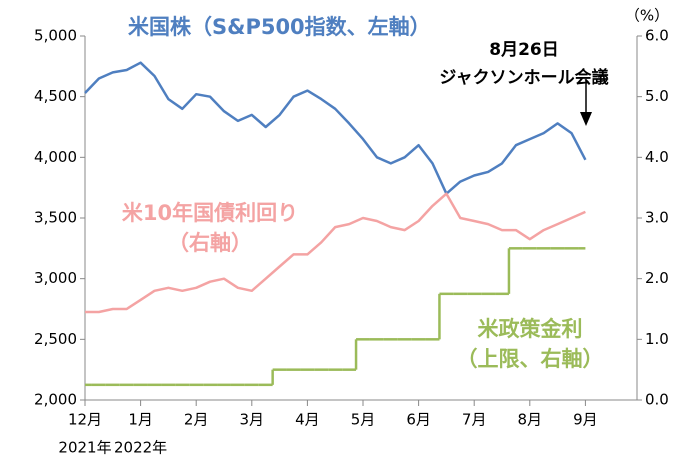 The image size is (690, 458). What do you see at coordinates (586, 119) in the screenshot?
I see `annotation-arrowhead` at bounding box center [586, 119].